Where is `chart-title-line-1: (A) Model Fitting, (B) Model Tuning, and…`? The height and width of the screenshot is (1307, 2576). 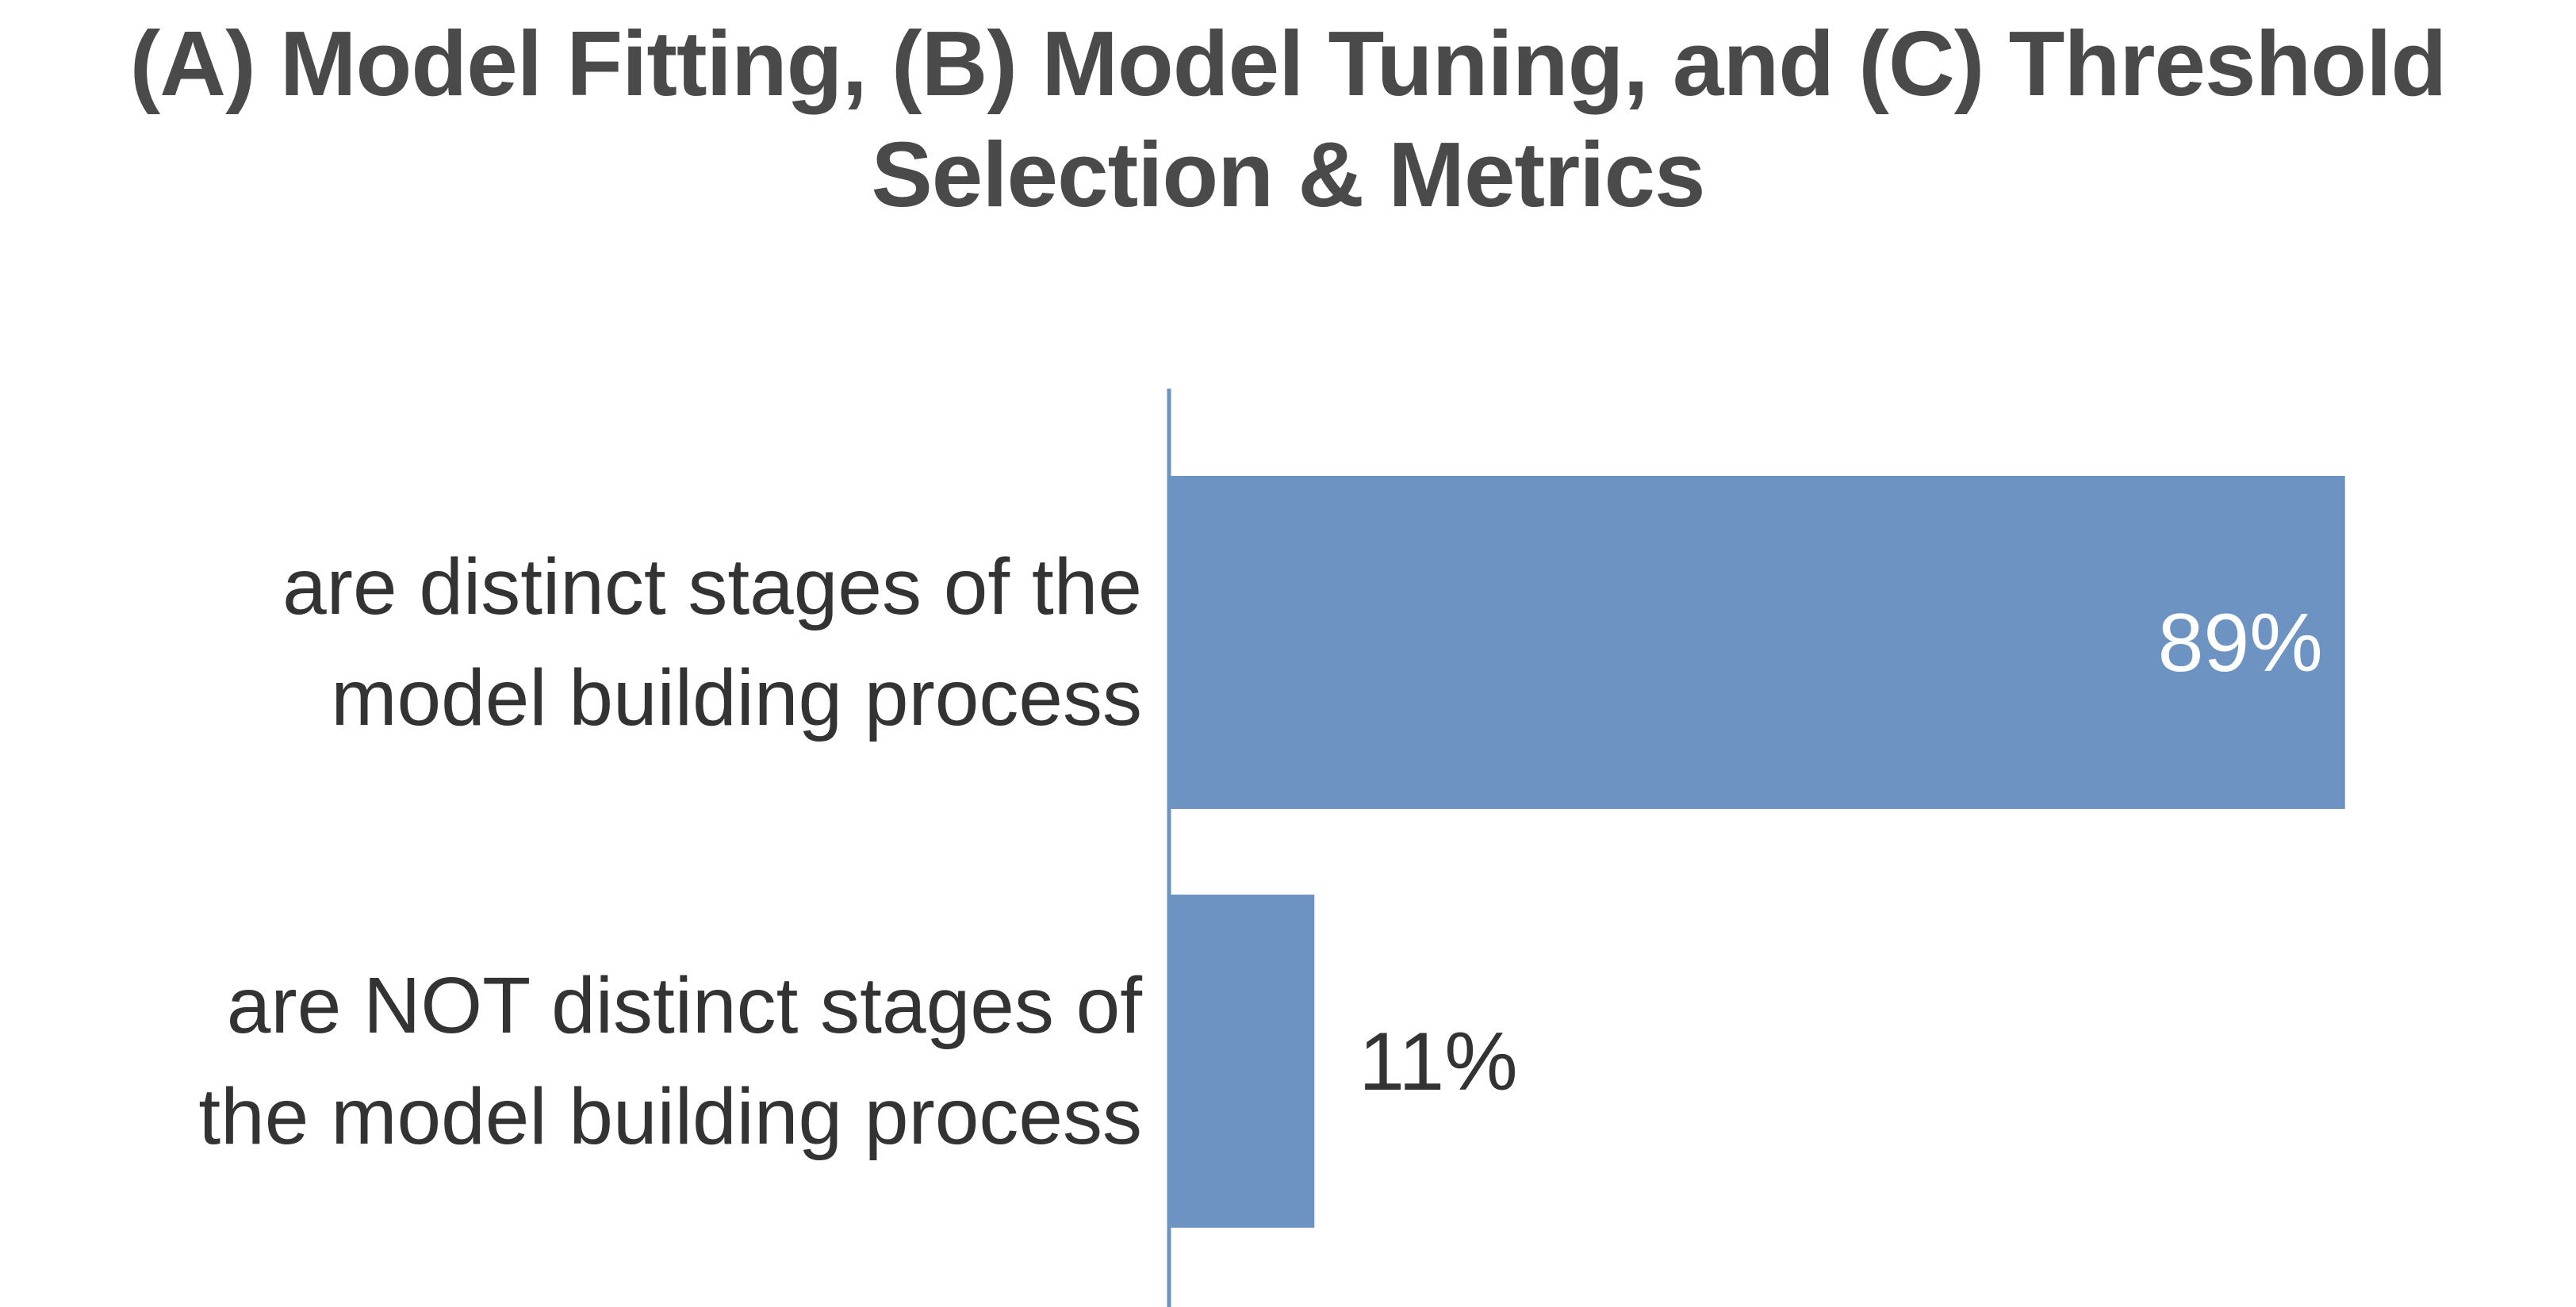
chart-title-line-1: (A) Model Fitting, (B) Model Tuning, and… is located at coordinates (1288, 63).